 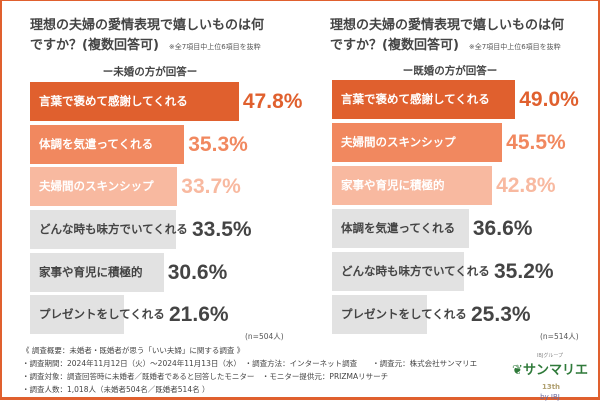 I want to click on data-label: 35.3%, so click(x=218, y=144).